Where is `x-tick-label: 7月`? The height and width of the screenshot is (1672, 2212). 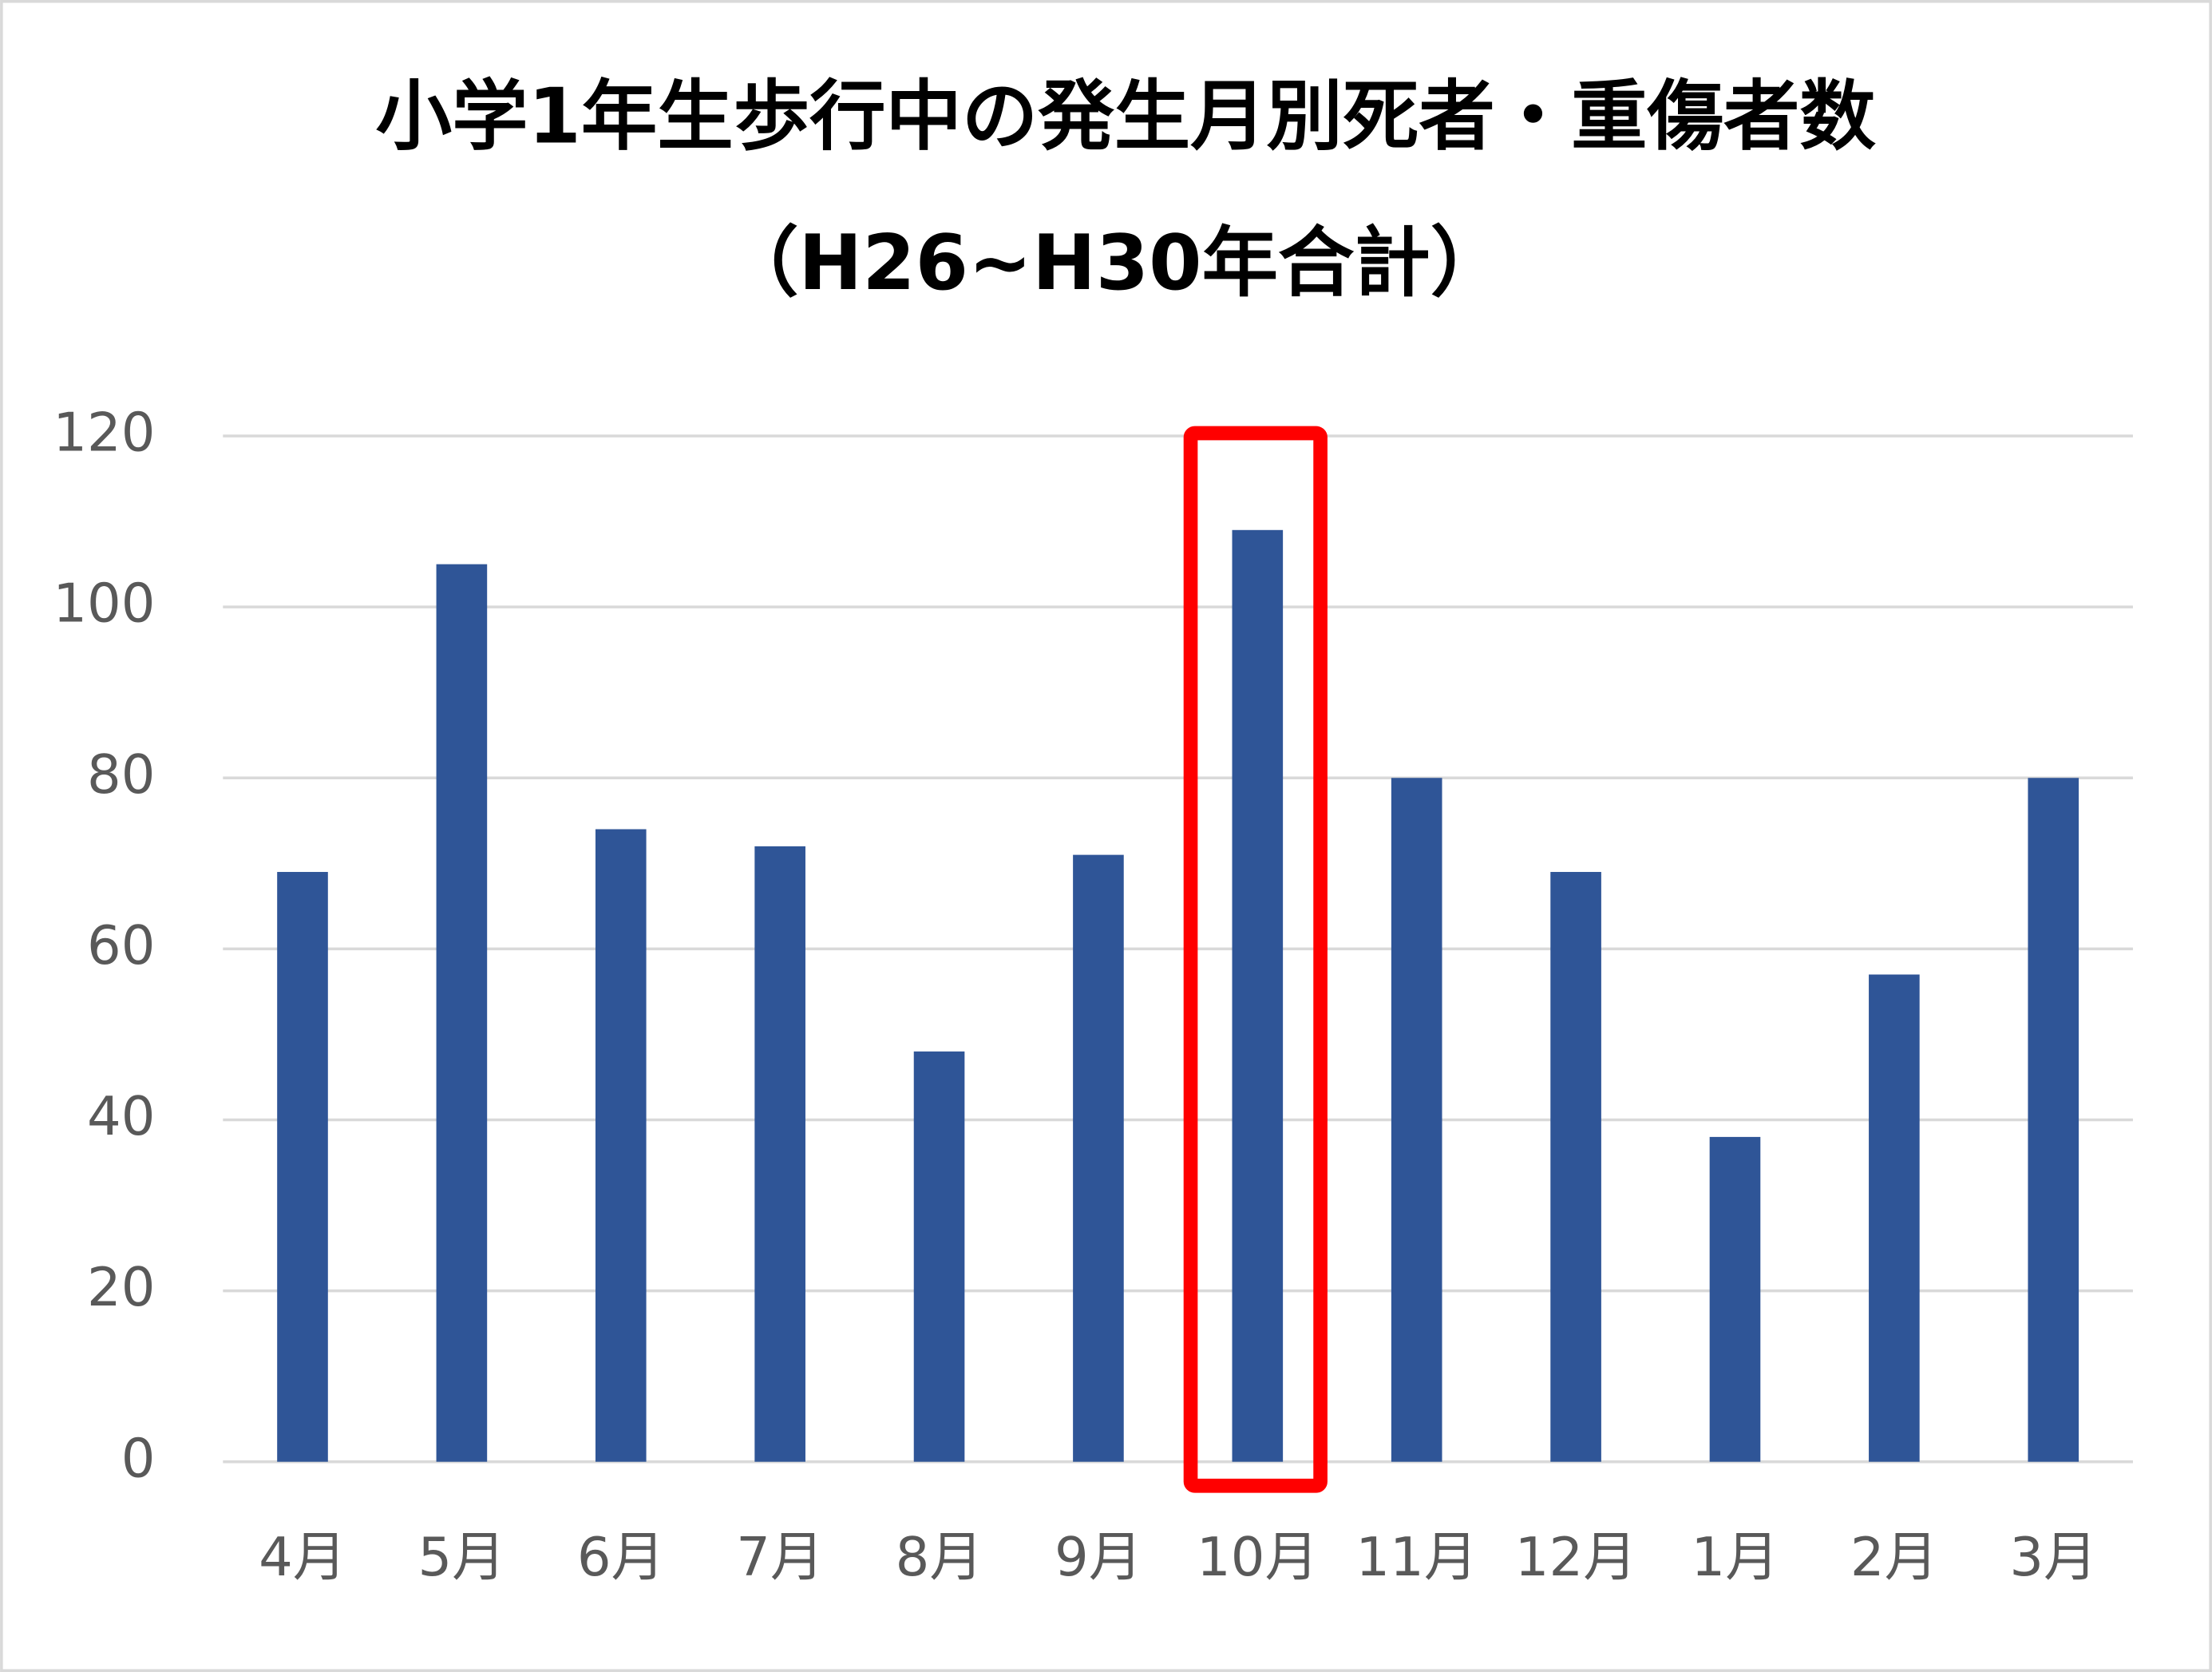 x-tick-label: 7月 is located at coordinates (780, 1557).